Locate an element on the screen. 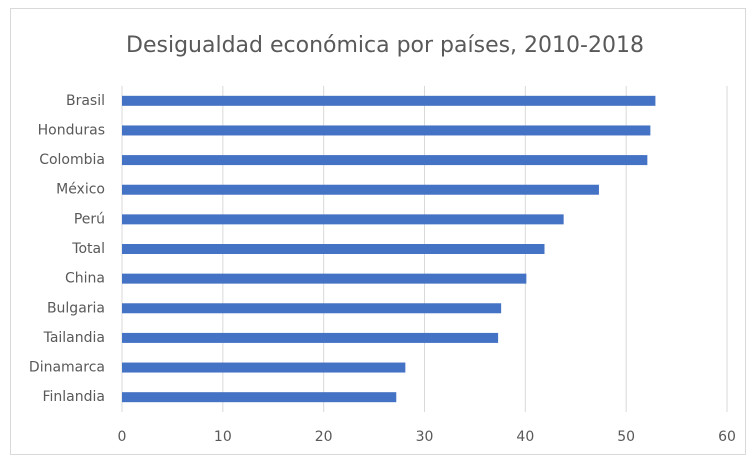 The height and width of the screenshot is (455, 751). y-tick-label: Dinamarca is located at coordinates (67, 368).